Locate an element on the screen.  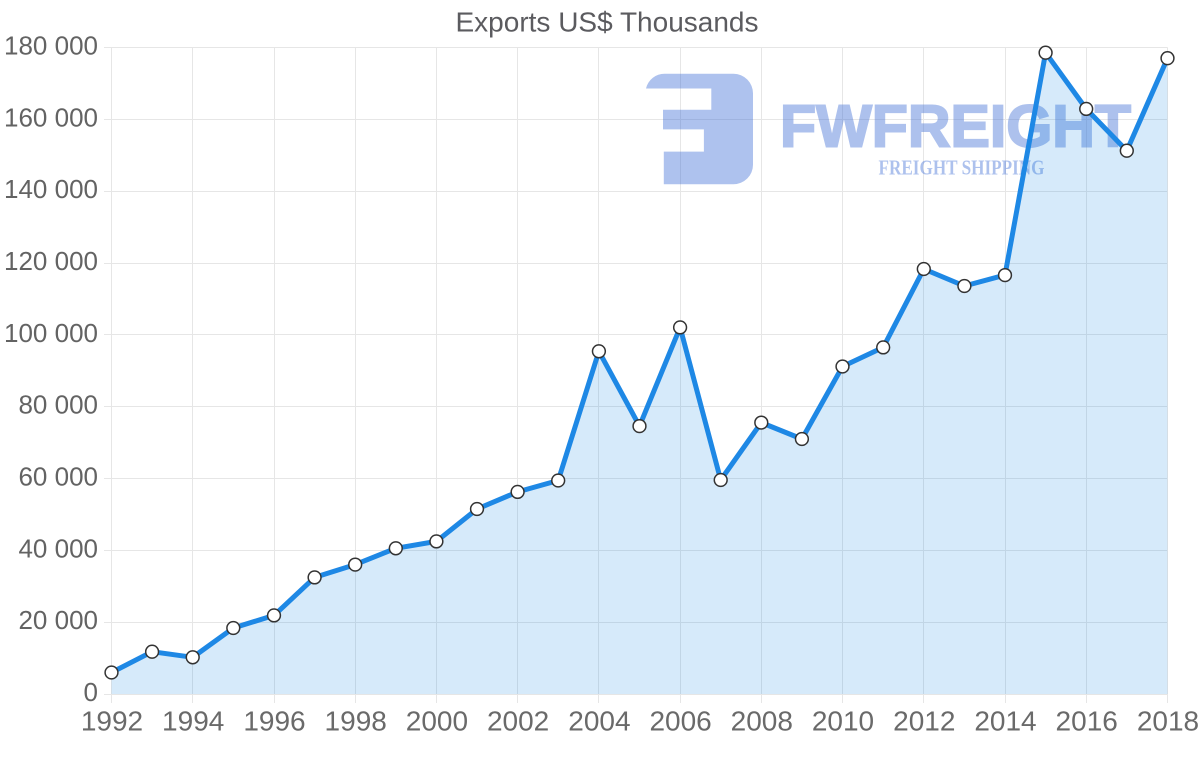
svg-text: 120 000 is located at coordinates (51, 261).